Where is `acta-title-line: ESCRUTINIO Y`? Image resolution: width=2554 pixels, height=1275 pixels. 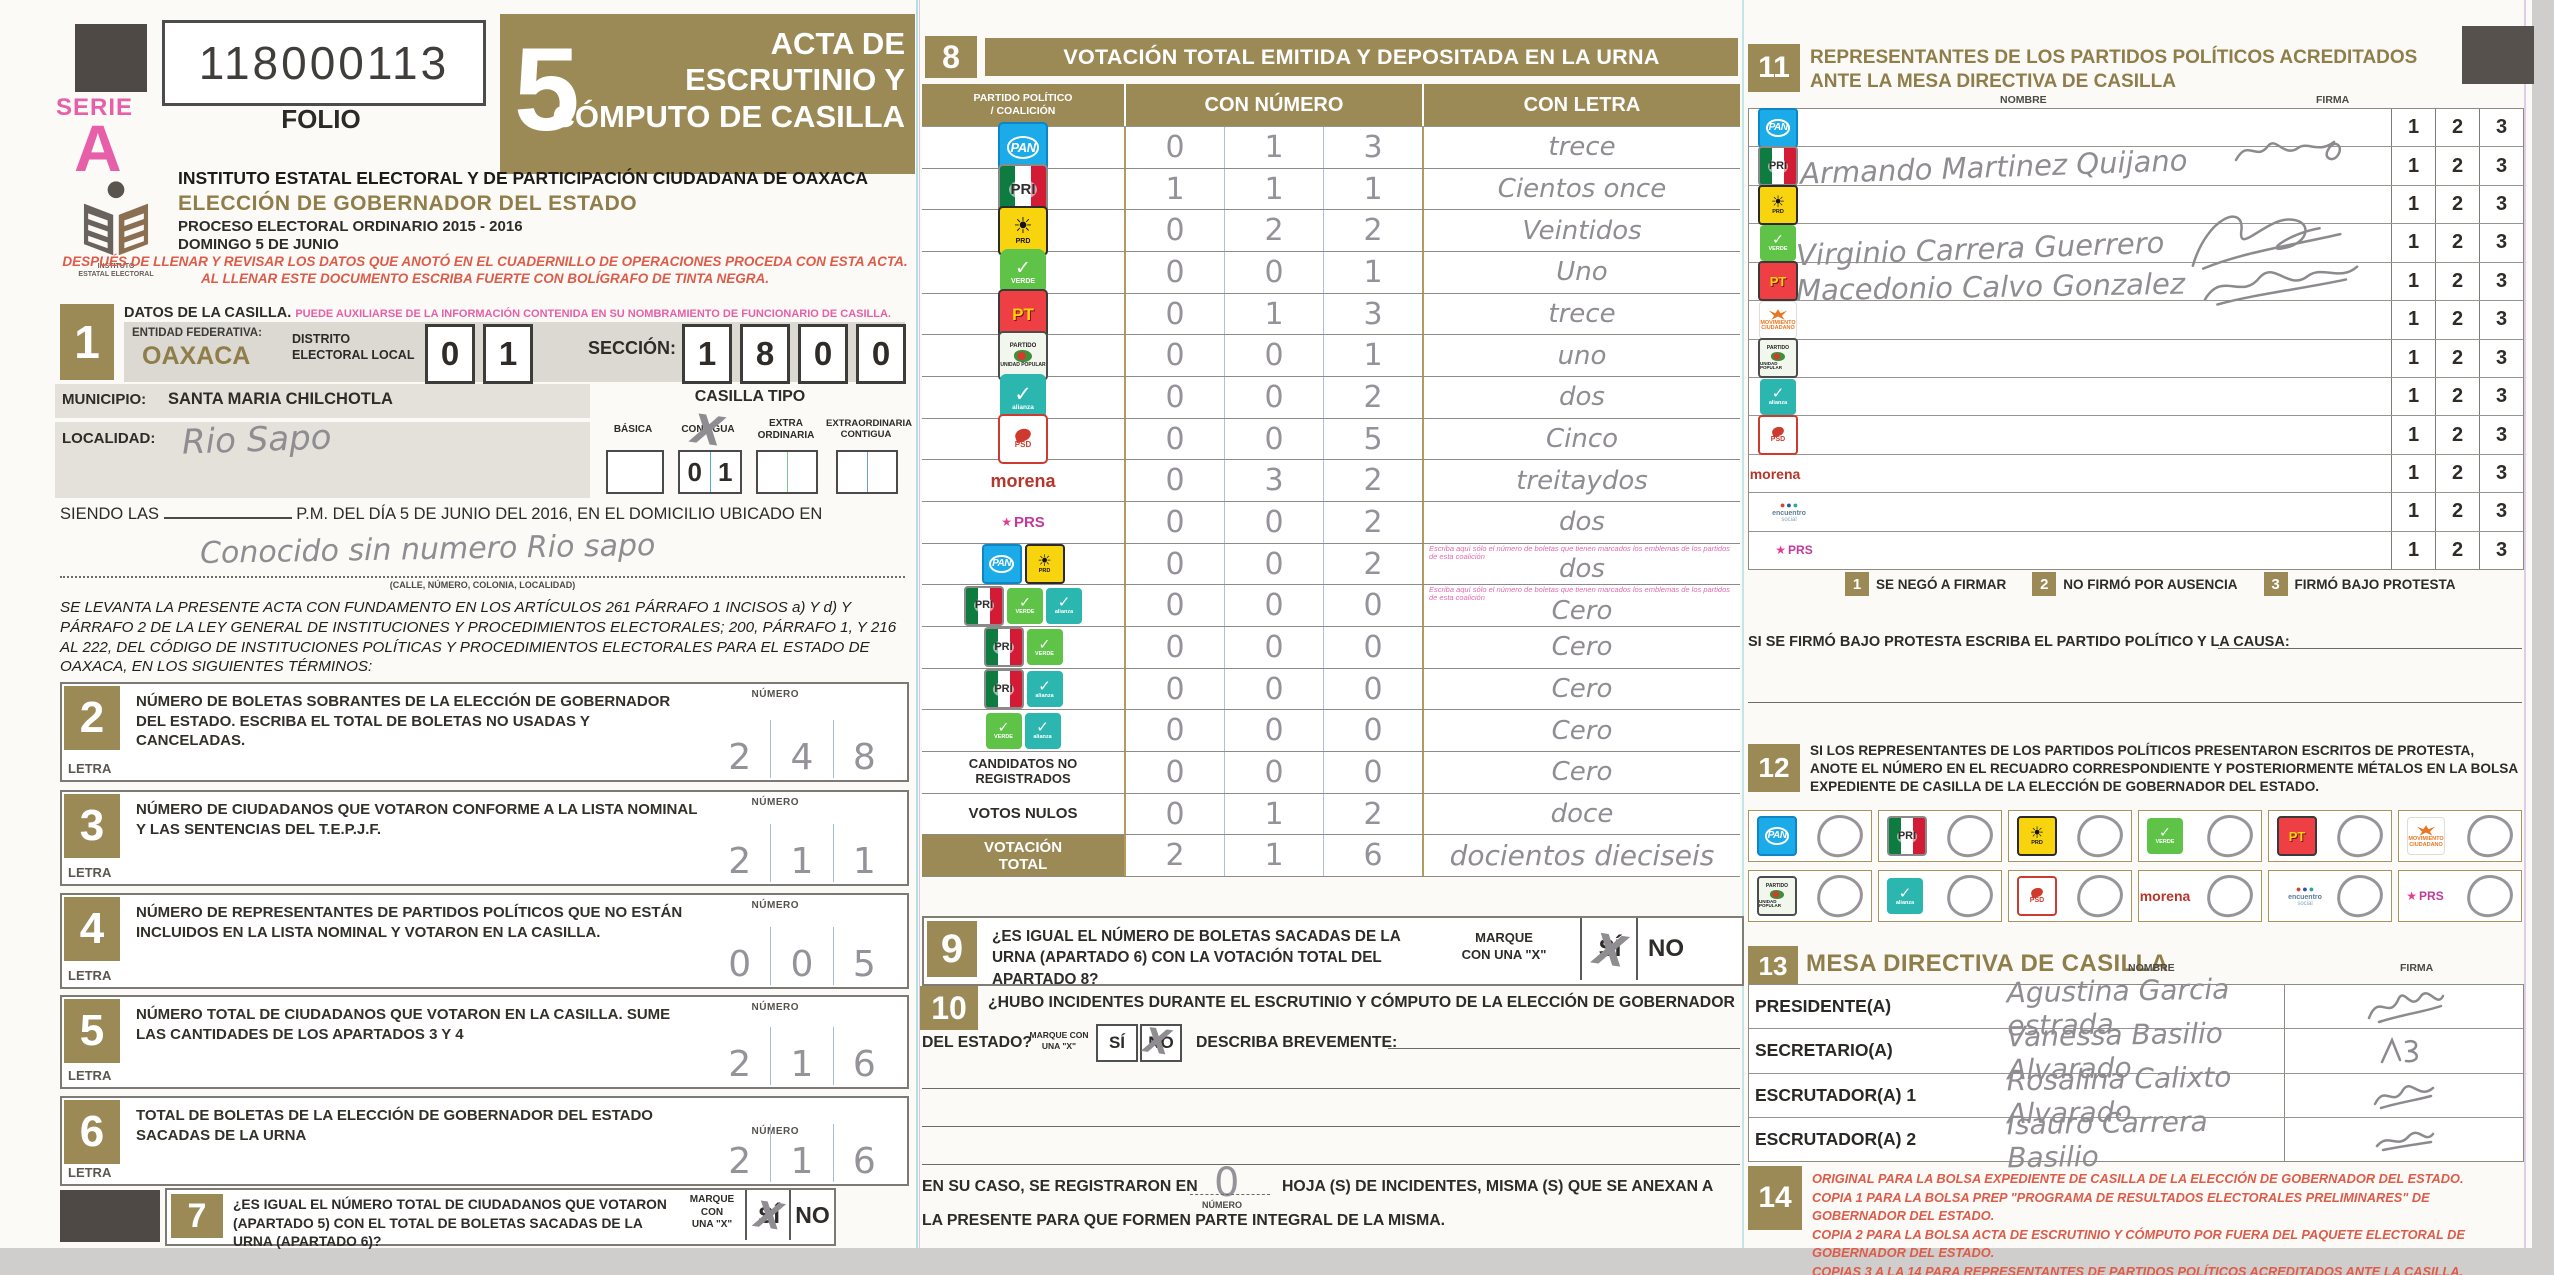
acta-title-line: ESCRUTINIO Y is located at coordinates (795, 80).